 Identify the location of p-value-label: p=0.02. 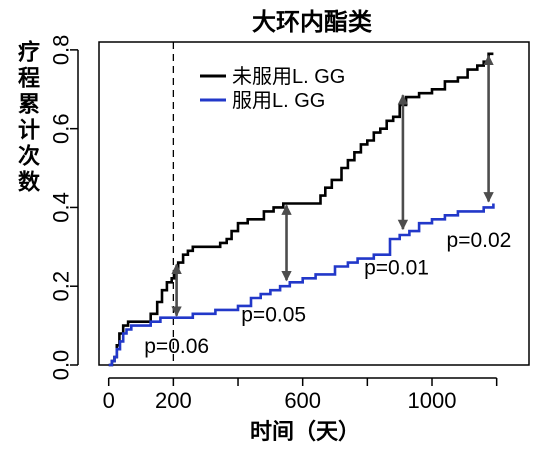
(479, 240).